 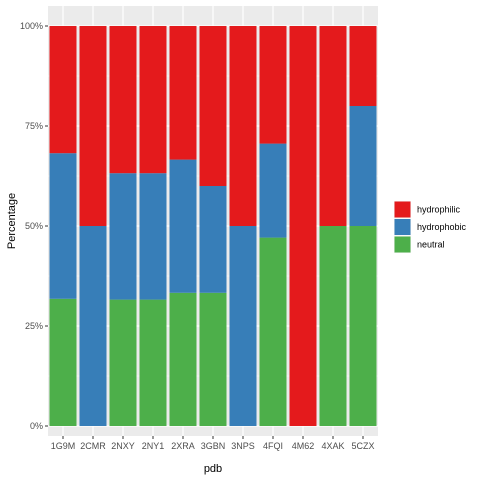 What do you see at coordinates (123, 446) in the screenshot?
I see `x-tick-label-2nxy: 2NXY` at bounding box center [123, 446].